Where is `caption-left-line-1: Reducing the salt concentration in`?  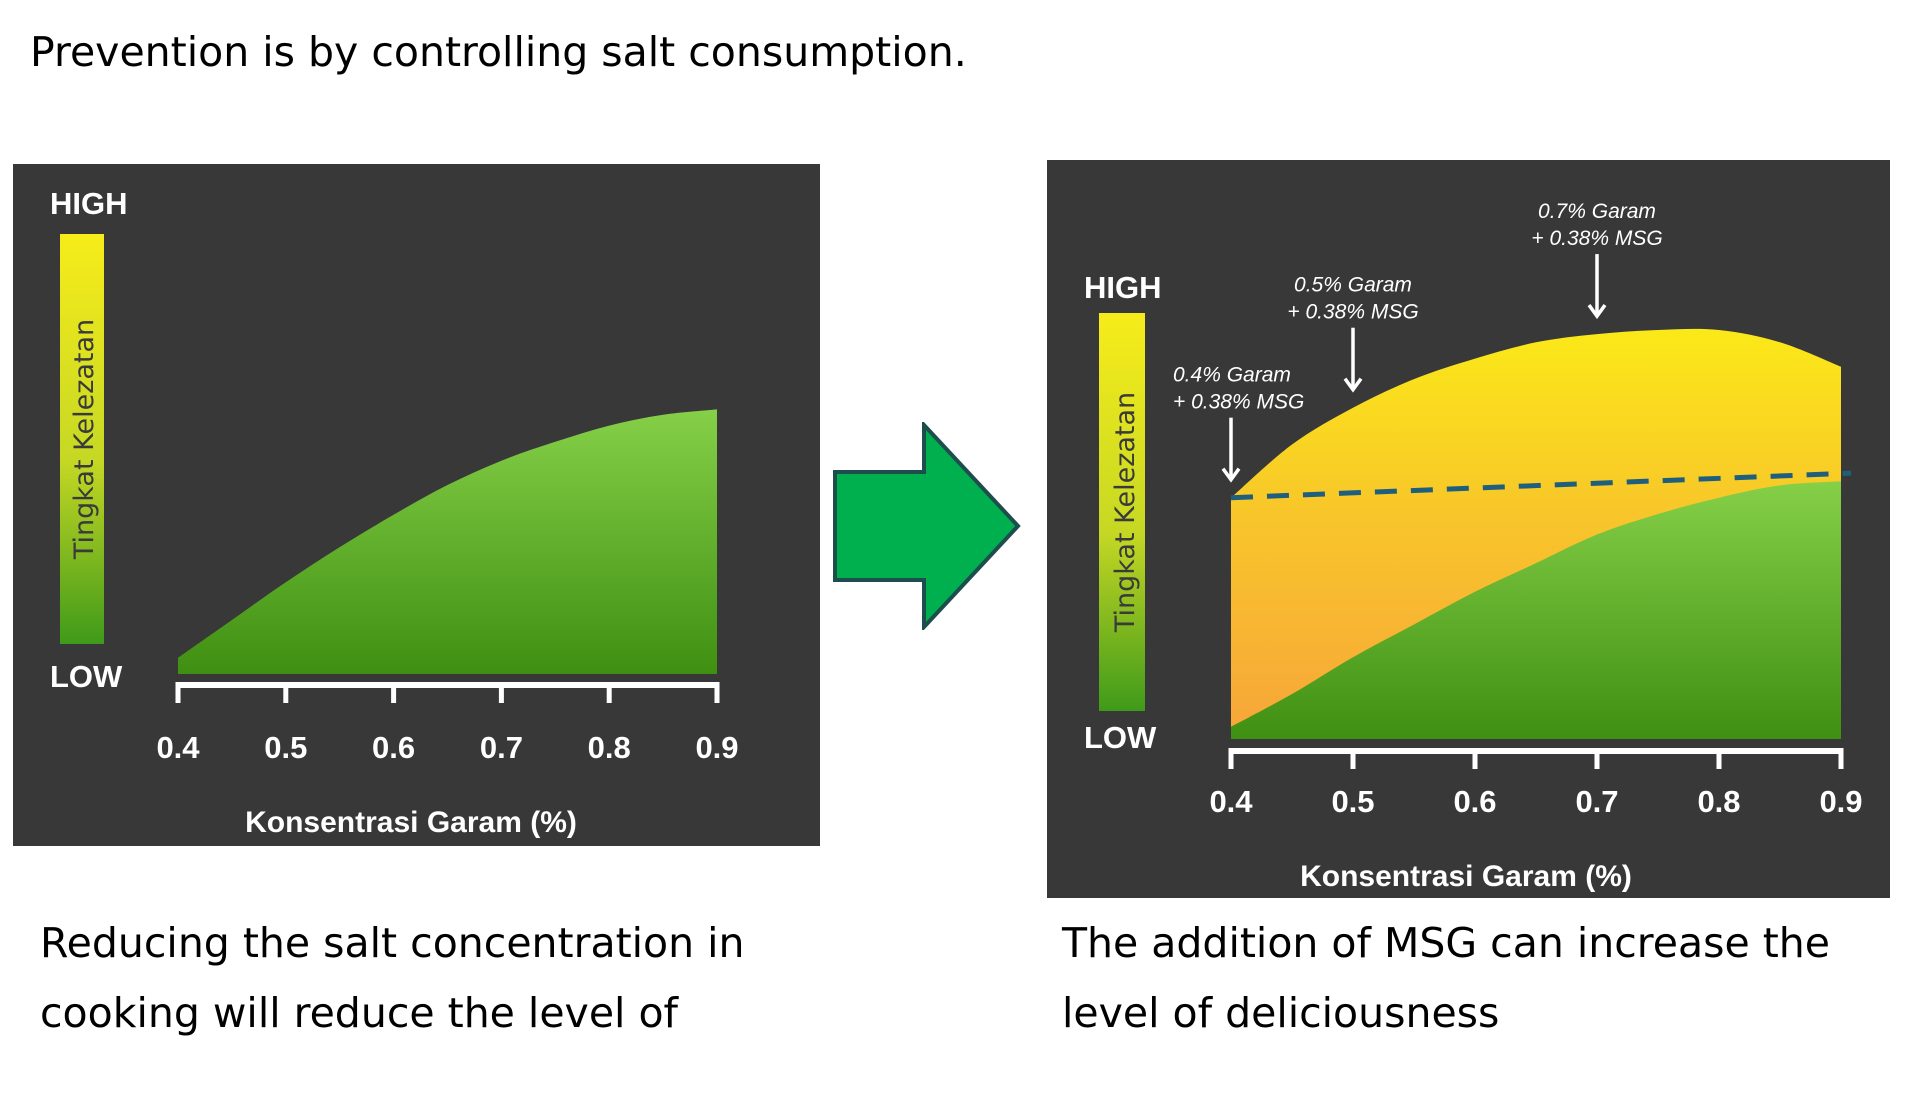
caption-left-line-1: Reducing the salt concentration in is located at coordinates (392, 943).